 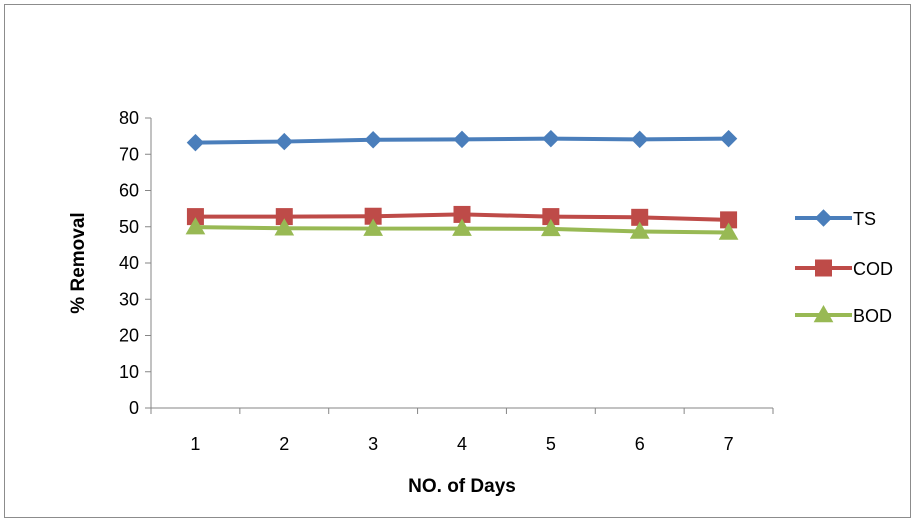 I want to click on y-tick-label: 30, so click(x=129, y=299).